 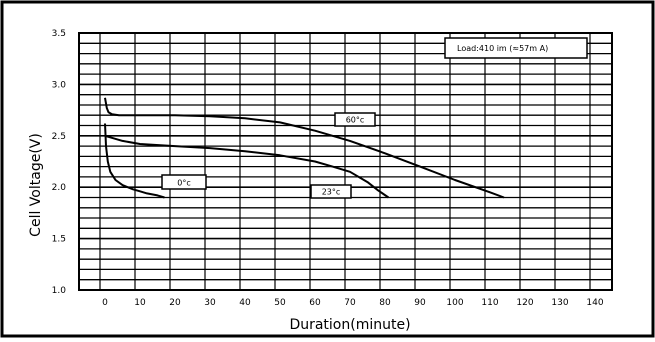 I want to click on x-tick-label: 140, so click(x=594, y=303).